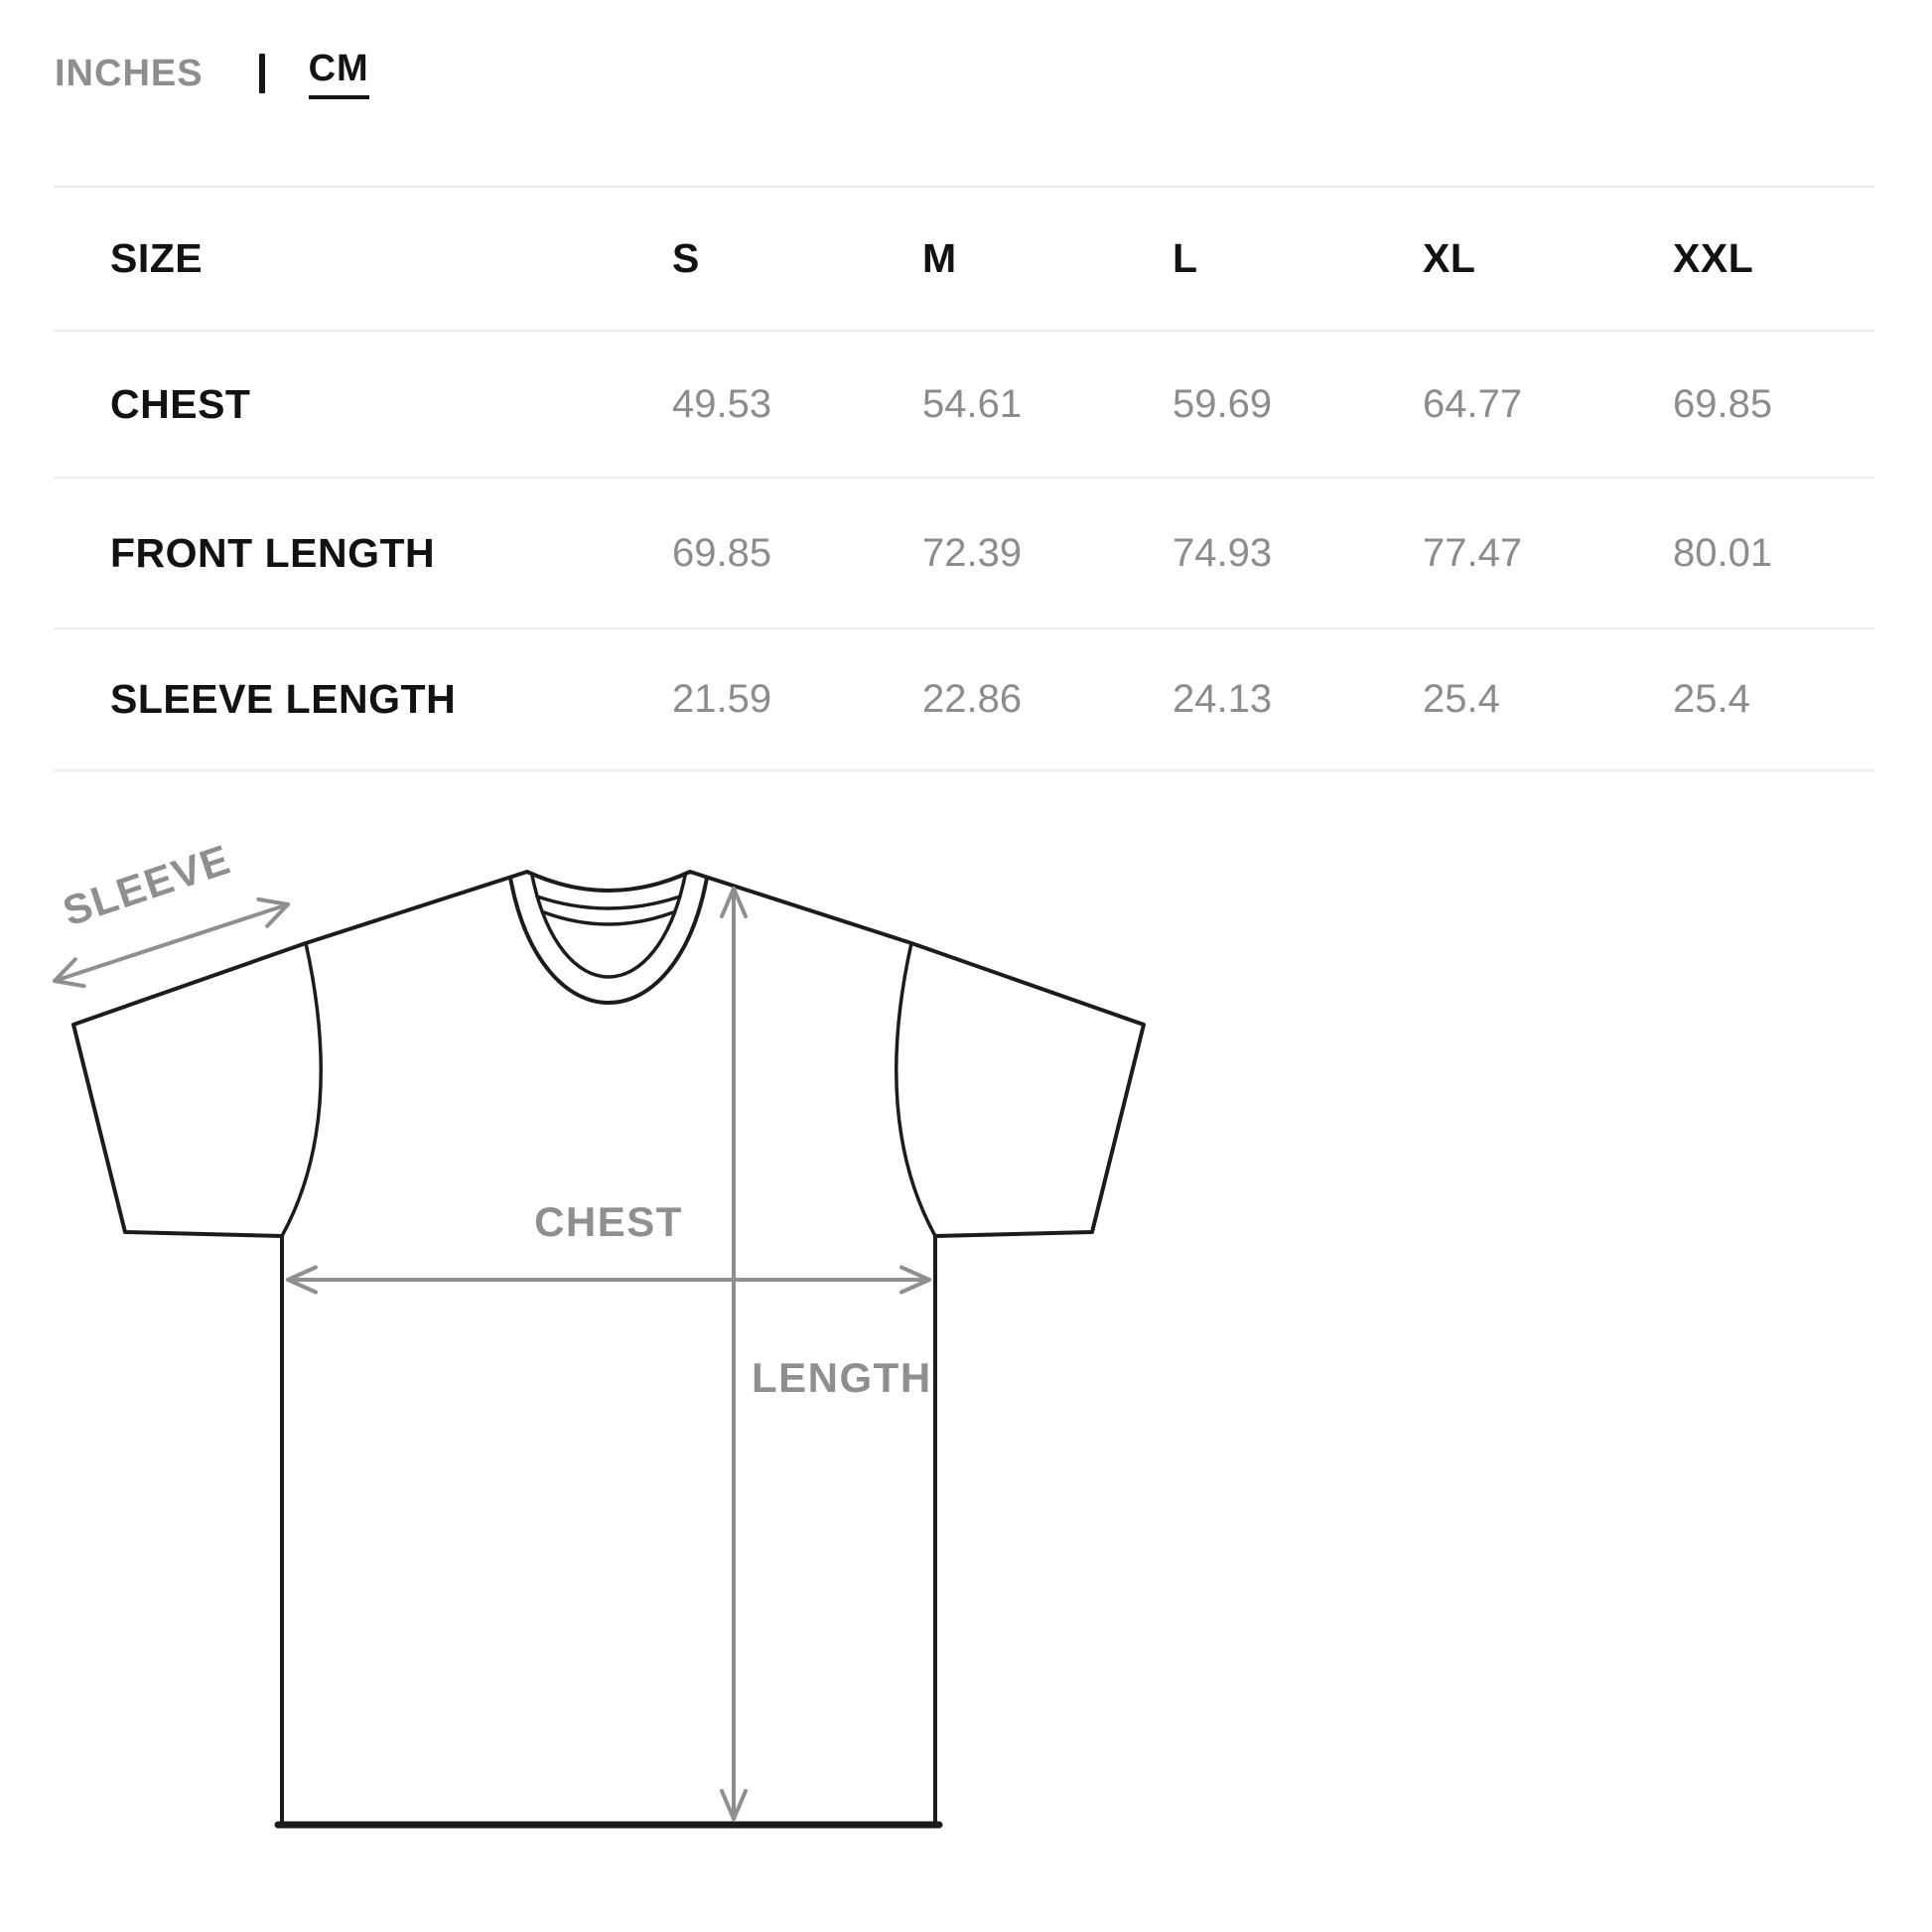  Describe the element at coordinates (972, 699) in the screenshot. I see `value-cell: 22.86` at that location.